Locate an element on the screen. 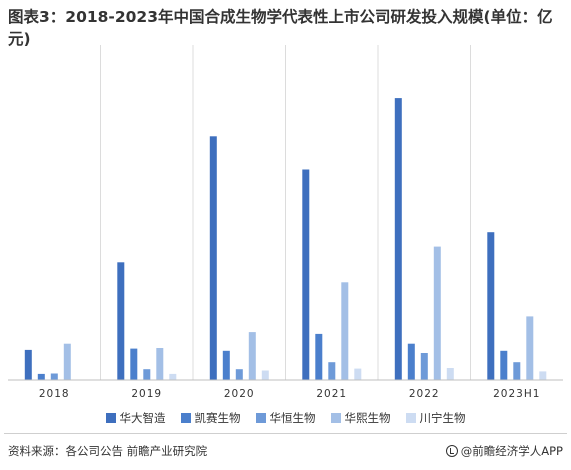  x-tick-label: 2019 is located at coordinates (146, 394).